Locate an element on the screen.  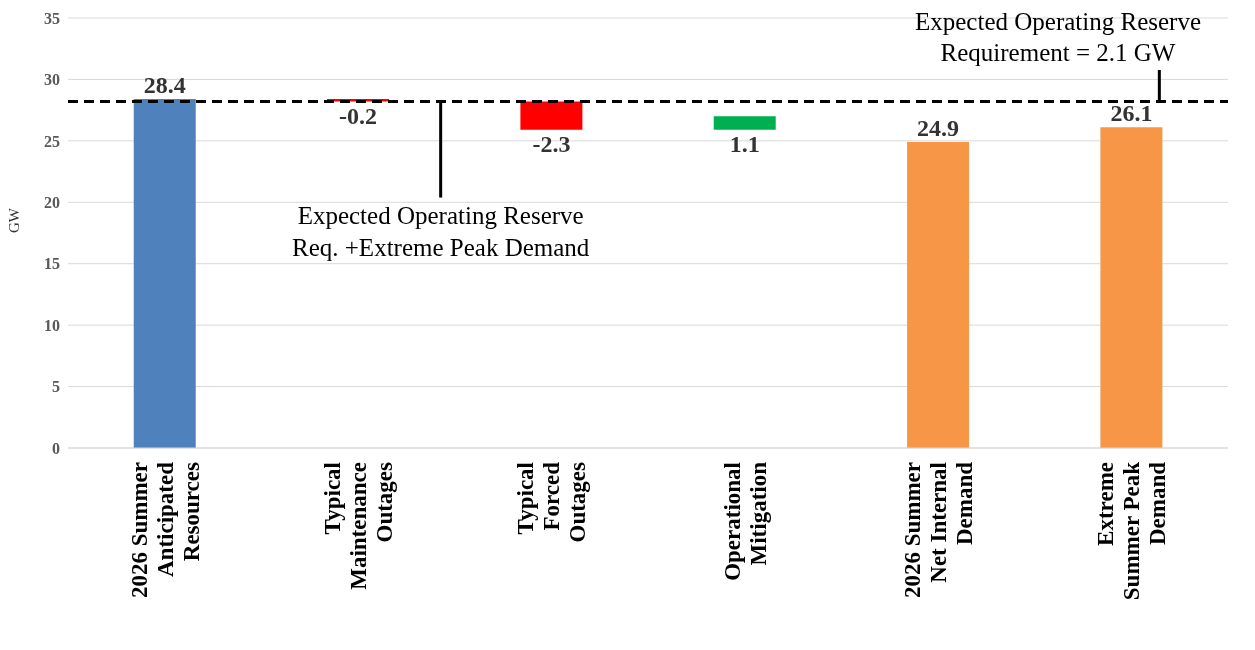
data-label: -0.2 is located at coordinates (358, 115).